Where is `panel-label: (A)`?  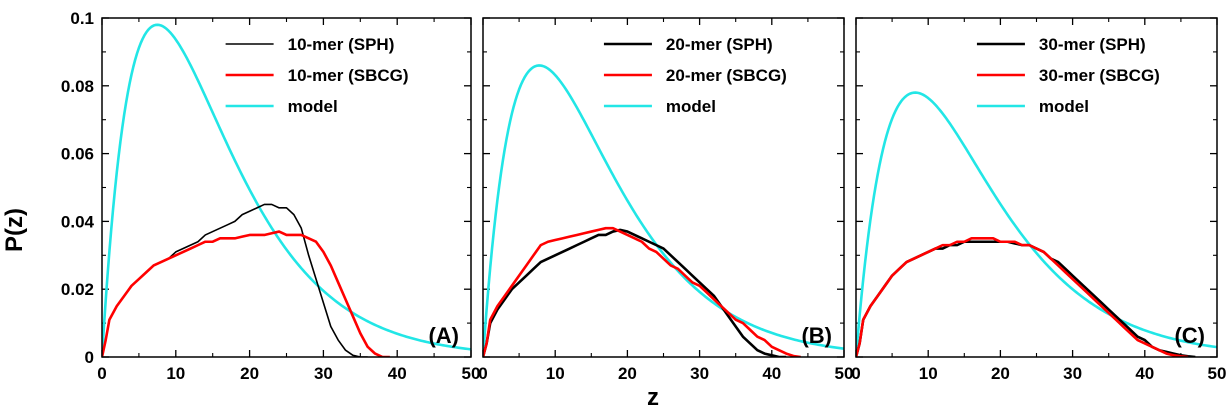 panel-label: (A) is located at coordinates (443, 335).